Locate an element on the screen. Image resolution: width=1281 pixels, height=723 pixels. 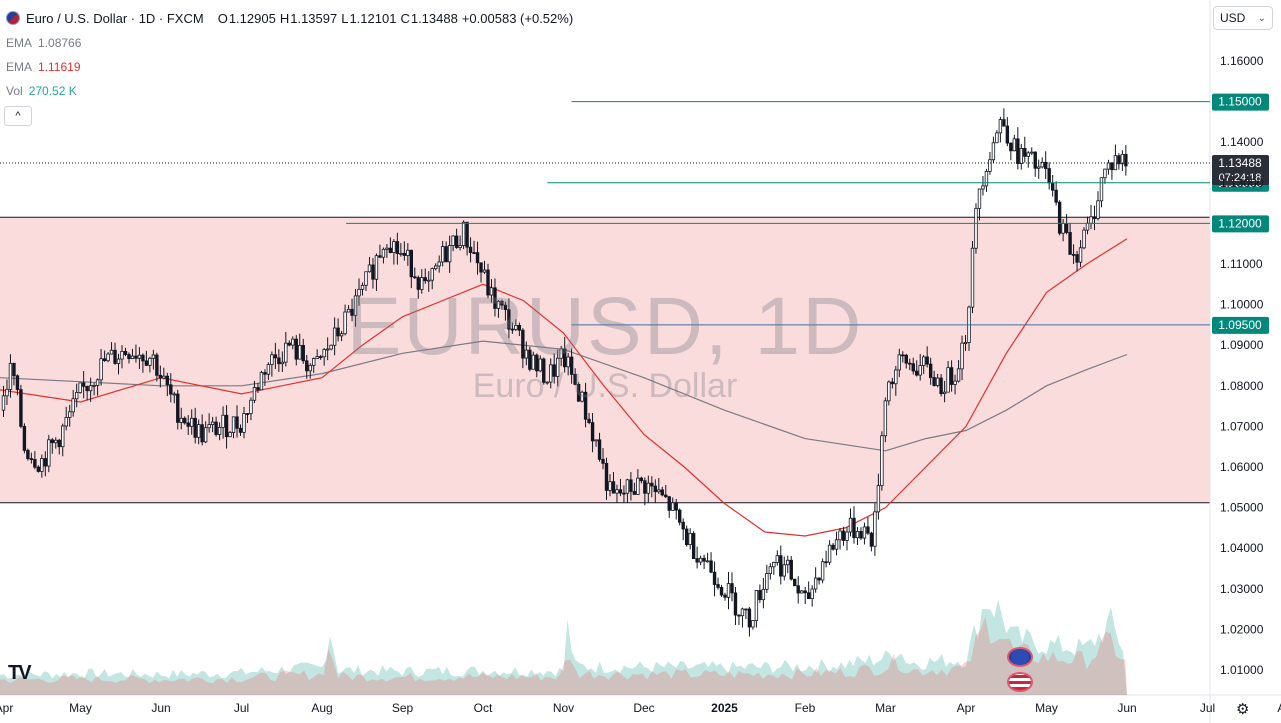
tradingview-logo: TV is located at coordinates (20, 673).